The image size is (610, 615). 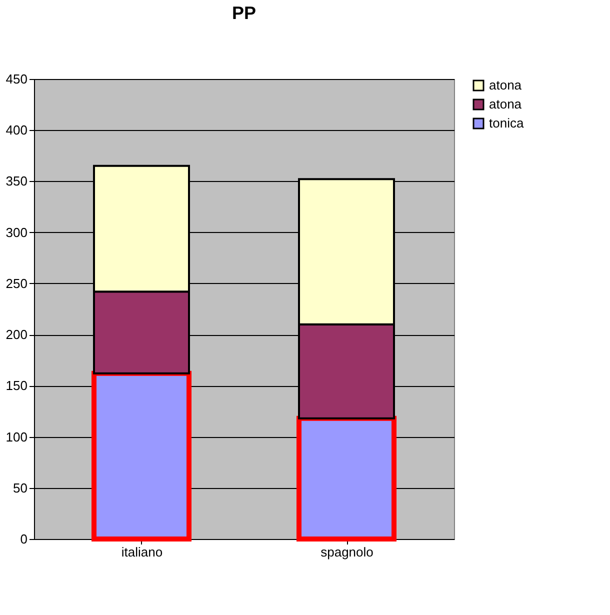 I want to click on y-tick-label: 100, so click(x=17, y=436).